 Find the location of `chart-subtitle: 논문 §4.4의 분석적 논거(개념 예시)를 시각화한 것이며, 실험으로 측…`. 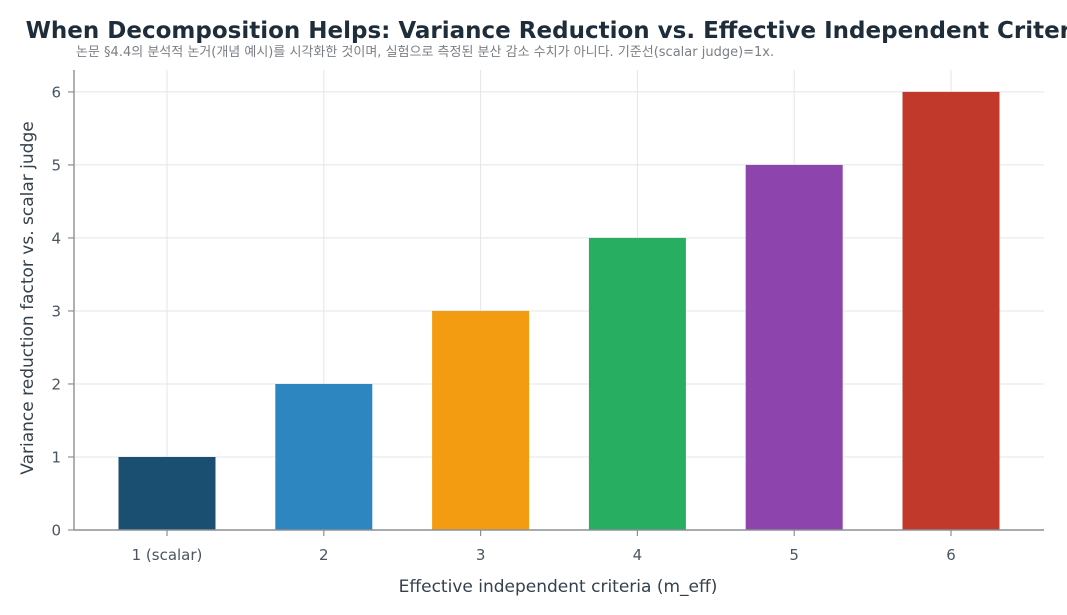

chart-subtitle: 논문 §4.4의 분석적 논거(개념 예시)를 시각화한 것이며, 실험으로 측… is located at coordinates (425, 52).